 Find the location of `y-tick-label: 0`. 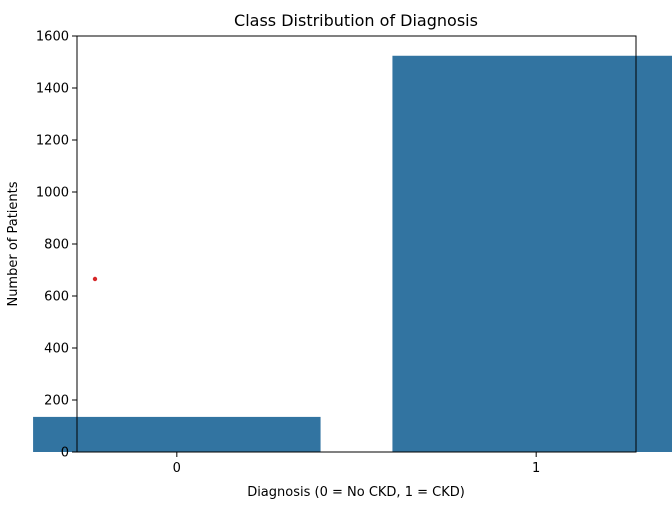

y-tick-label: 0 is located at coordinates (65, 453).